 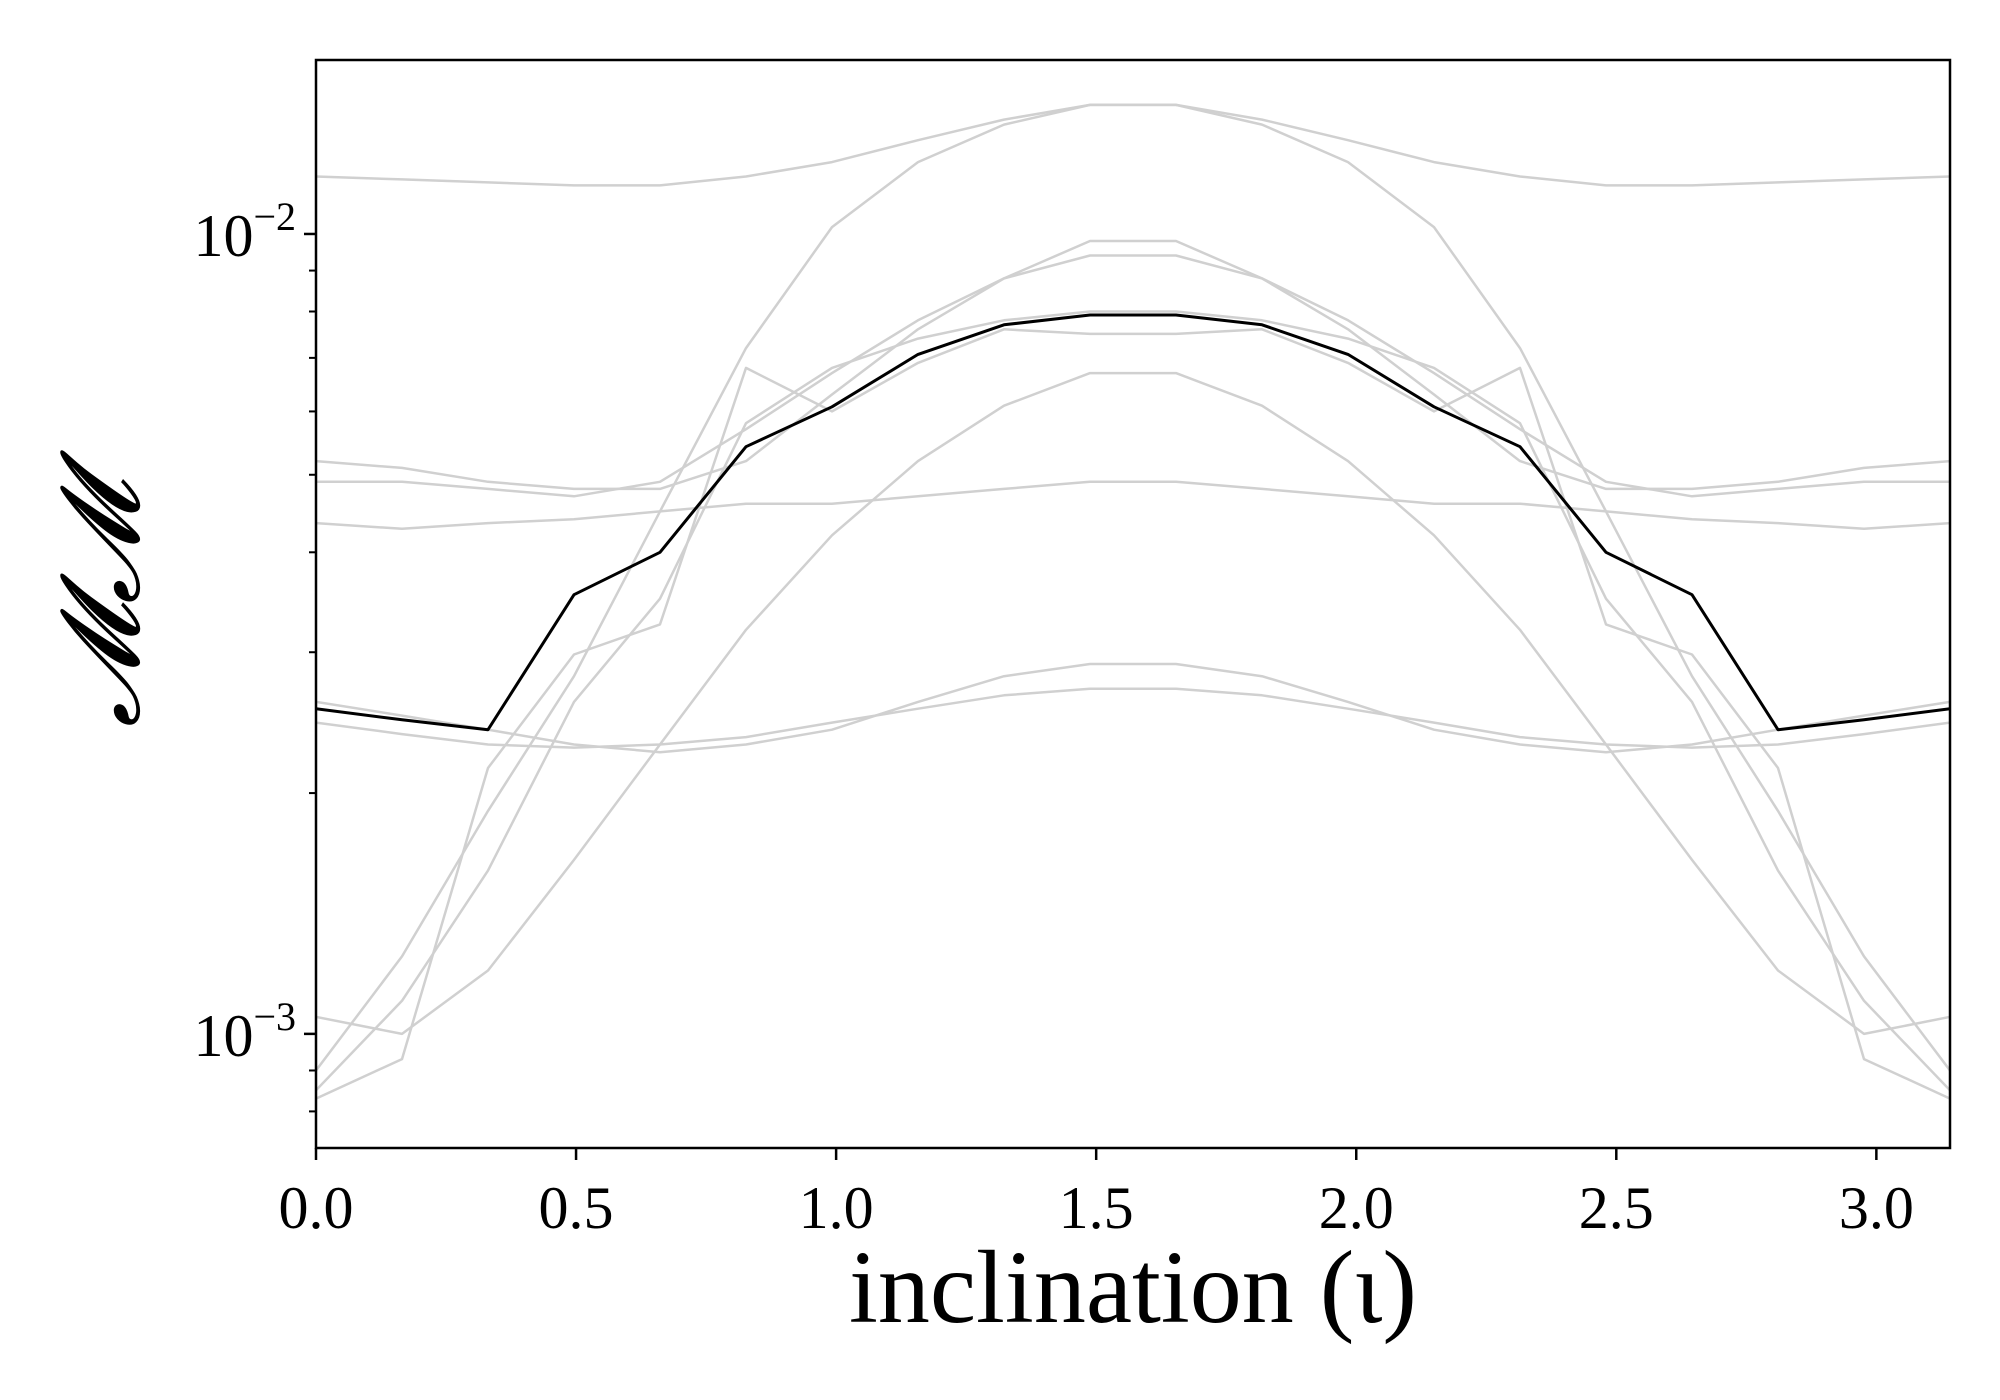 I want to click on x-tick-label: 2.5, so click(x=1616, y=1208).